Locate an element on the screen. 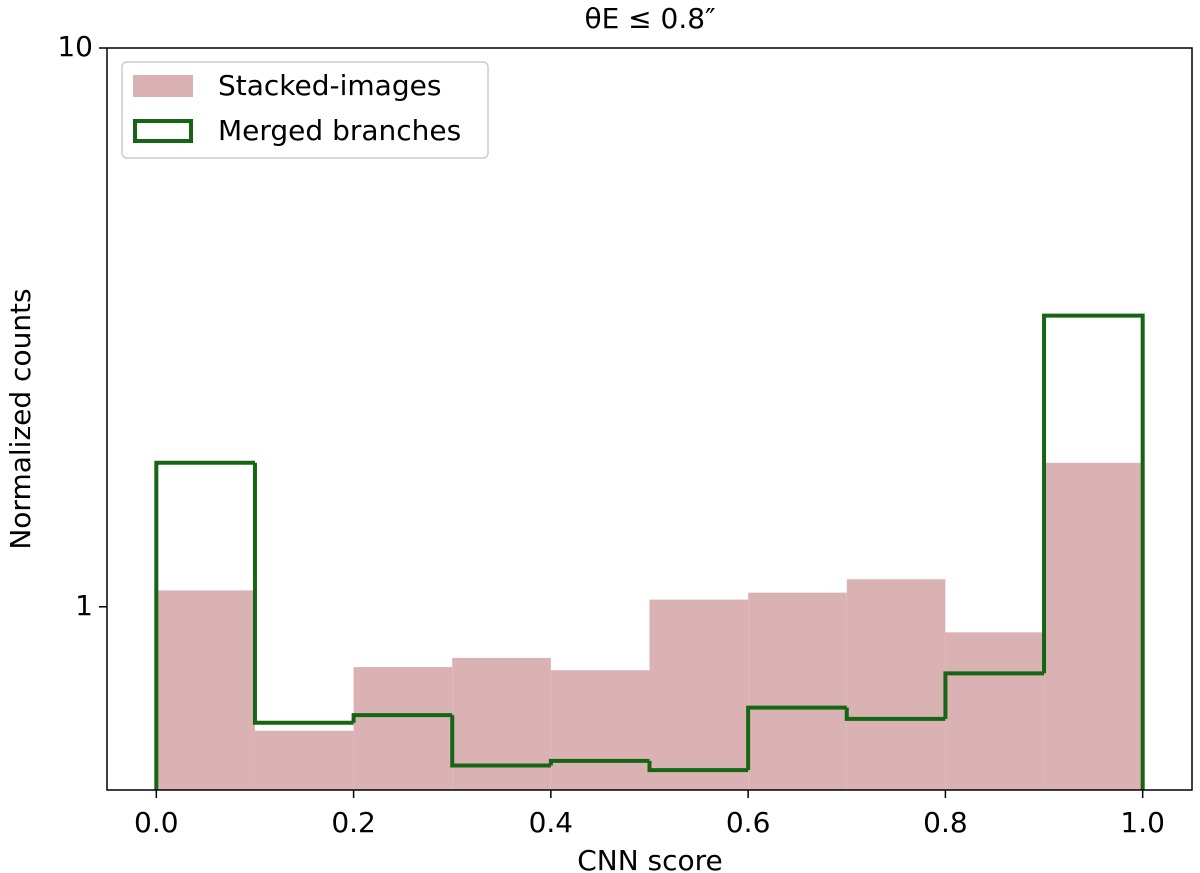  x-tick-label: 0.0 is located at coordinates (156, 822).